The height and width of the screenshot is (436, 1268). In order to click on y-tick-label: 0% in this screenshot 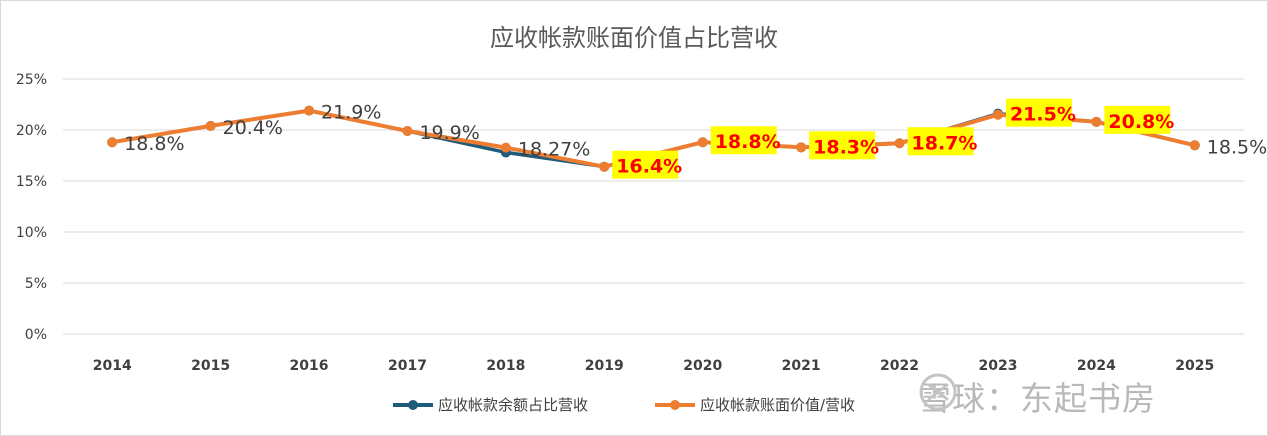, I will do `click(36, 335)`.